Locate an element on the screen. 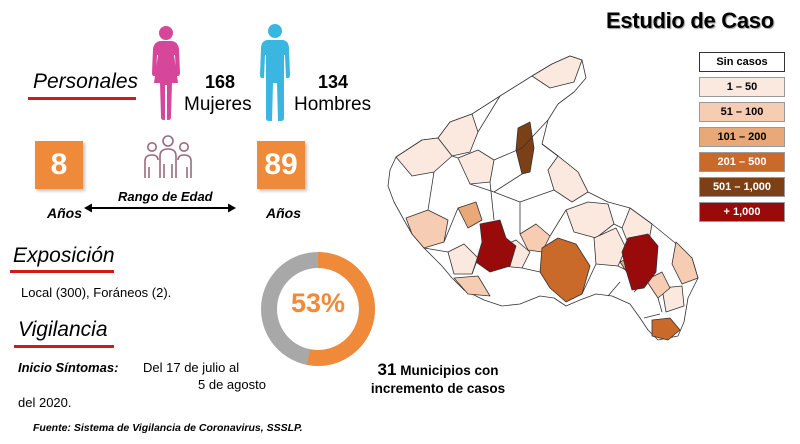 Image resolution: width=800 pixels, height=444 pixels. symptoms-label: Inicio Síntomas: is located at coordinates (68, 367).